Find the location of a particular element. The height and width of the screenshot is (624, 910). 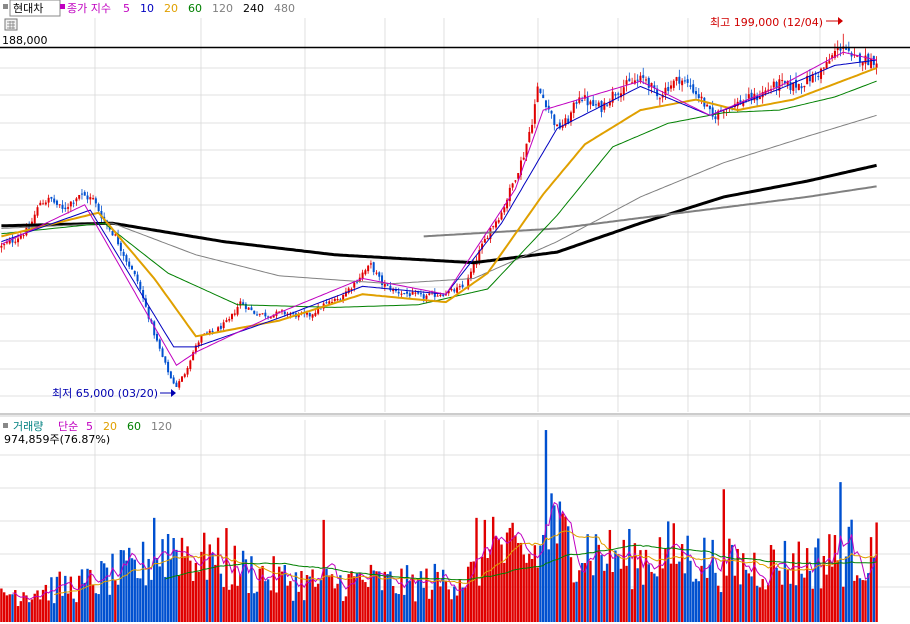

ma-legend-item-5: 5 is located at coordinates (126, 8).